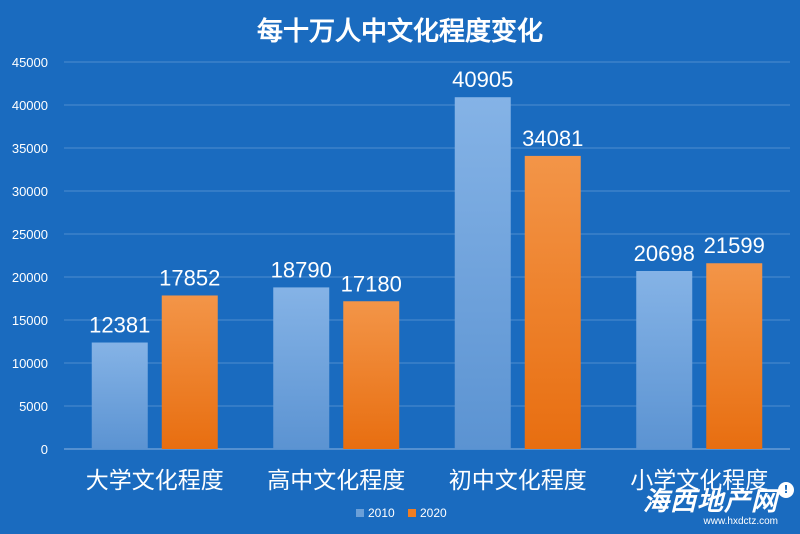  I want to click on data-label: 12381, so click(119, 325).